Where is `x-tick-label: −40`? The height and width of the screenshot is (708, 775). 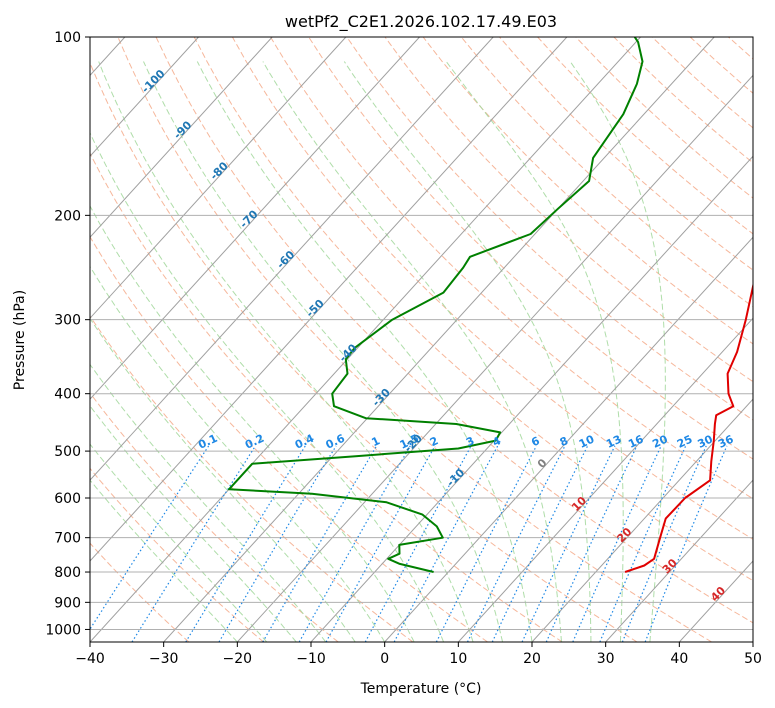 x-tick-label: −40 is located at coordinates (90, 659).